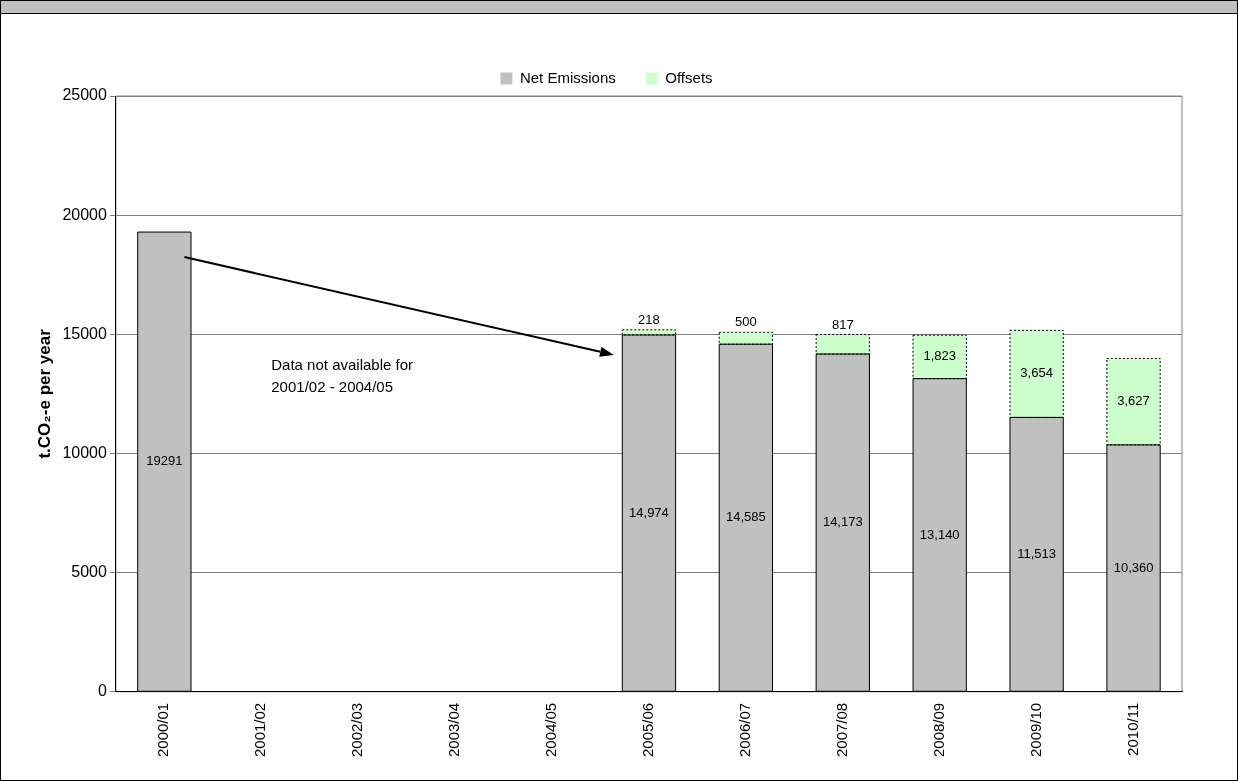  Describe the element at coordinates (1133, 567) in the screenshot. I see `data-label: 10,360` at that location.